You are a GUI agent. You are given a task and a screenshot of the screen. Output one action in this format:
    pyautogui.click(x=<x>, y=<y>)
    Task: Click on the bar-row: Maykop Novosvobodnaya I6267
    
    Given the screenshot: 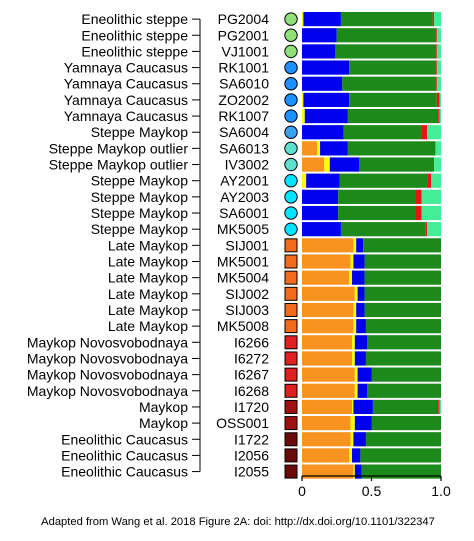 What is the action you would take?
    pyautogui.click(x=234, y=375)
    